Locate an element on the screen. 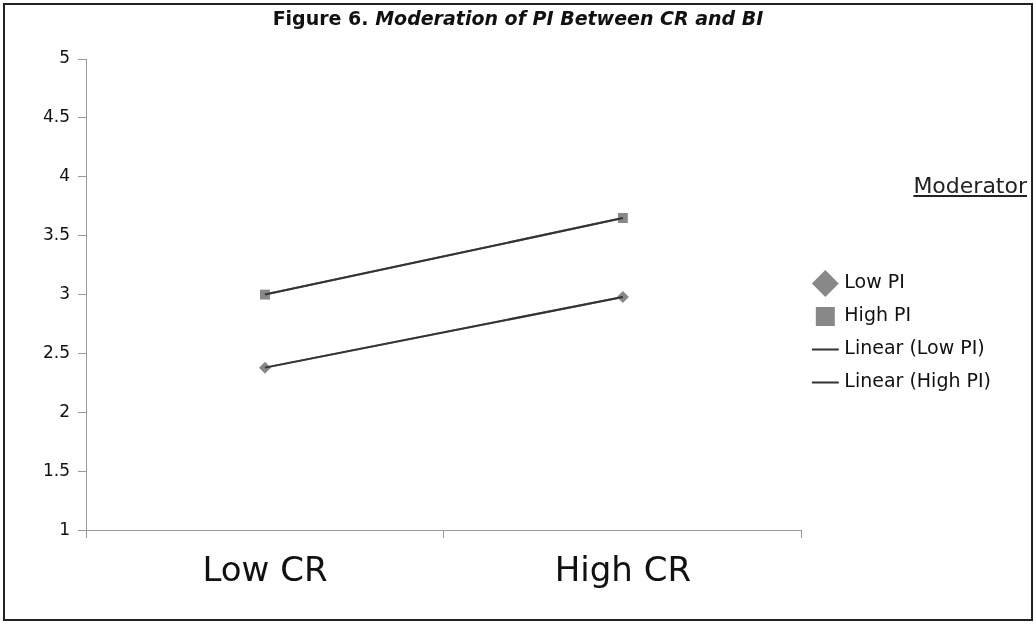 The image size is (1036, 624). y-tick-label: 4 is located at coordinates (65, 175).